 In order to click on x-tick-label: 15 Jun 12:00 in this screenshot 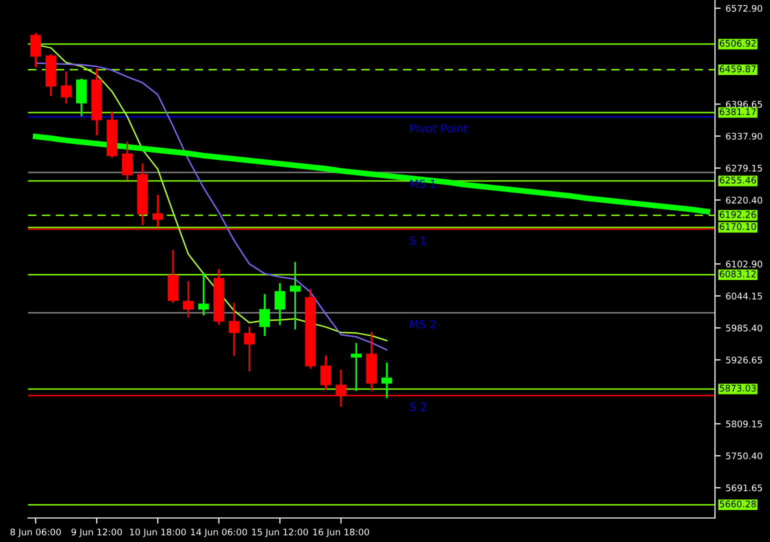, I will do `click(280, 533)`.